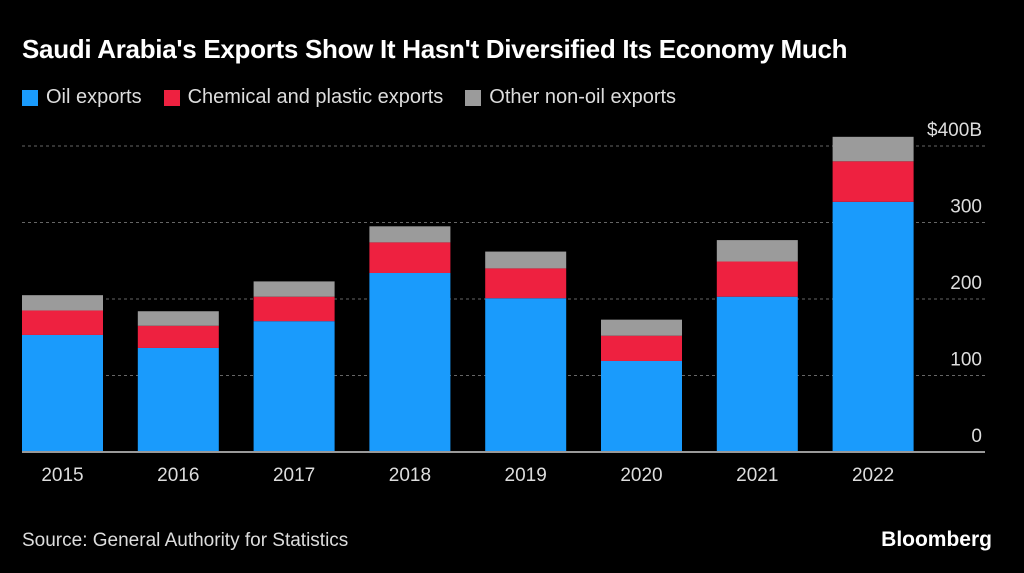  I want to click on y-tick-label: 300, so click(966, 207).